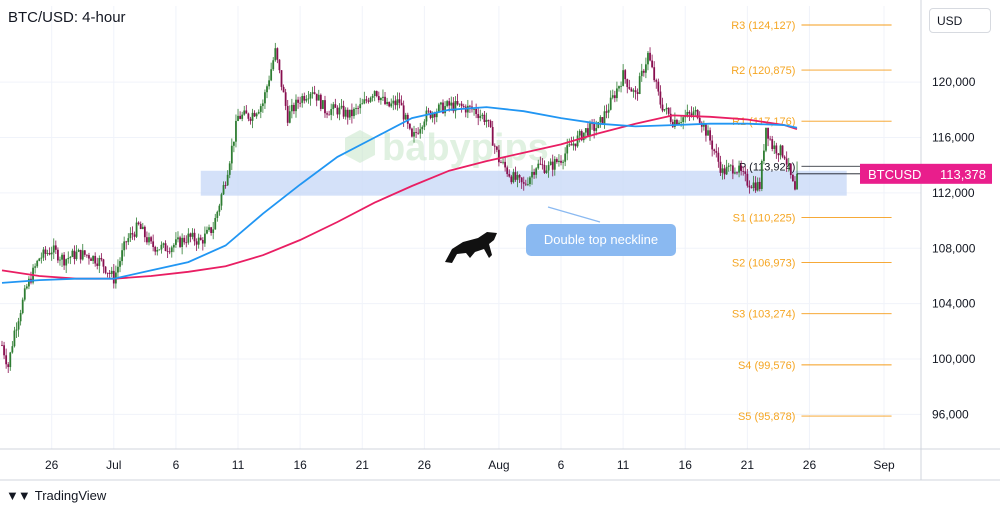  Describe the element at coordinates (926, 173) in the screenshot. I see `price-tag-box` at that location.